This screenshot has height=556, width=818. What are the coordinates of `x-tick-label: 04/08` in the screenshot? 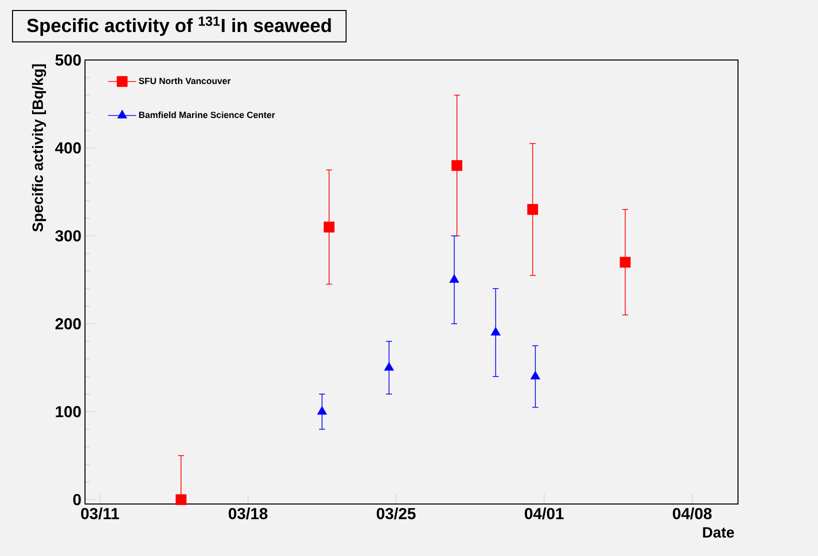 It's located at (692, 514).